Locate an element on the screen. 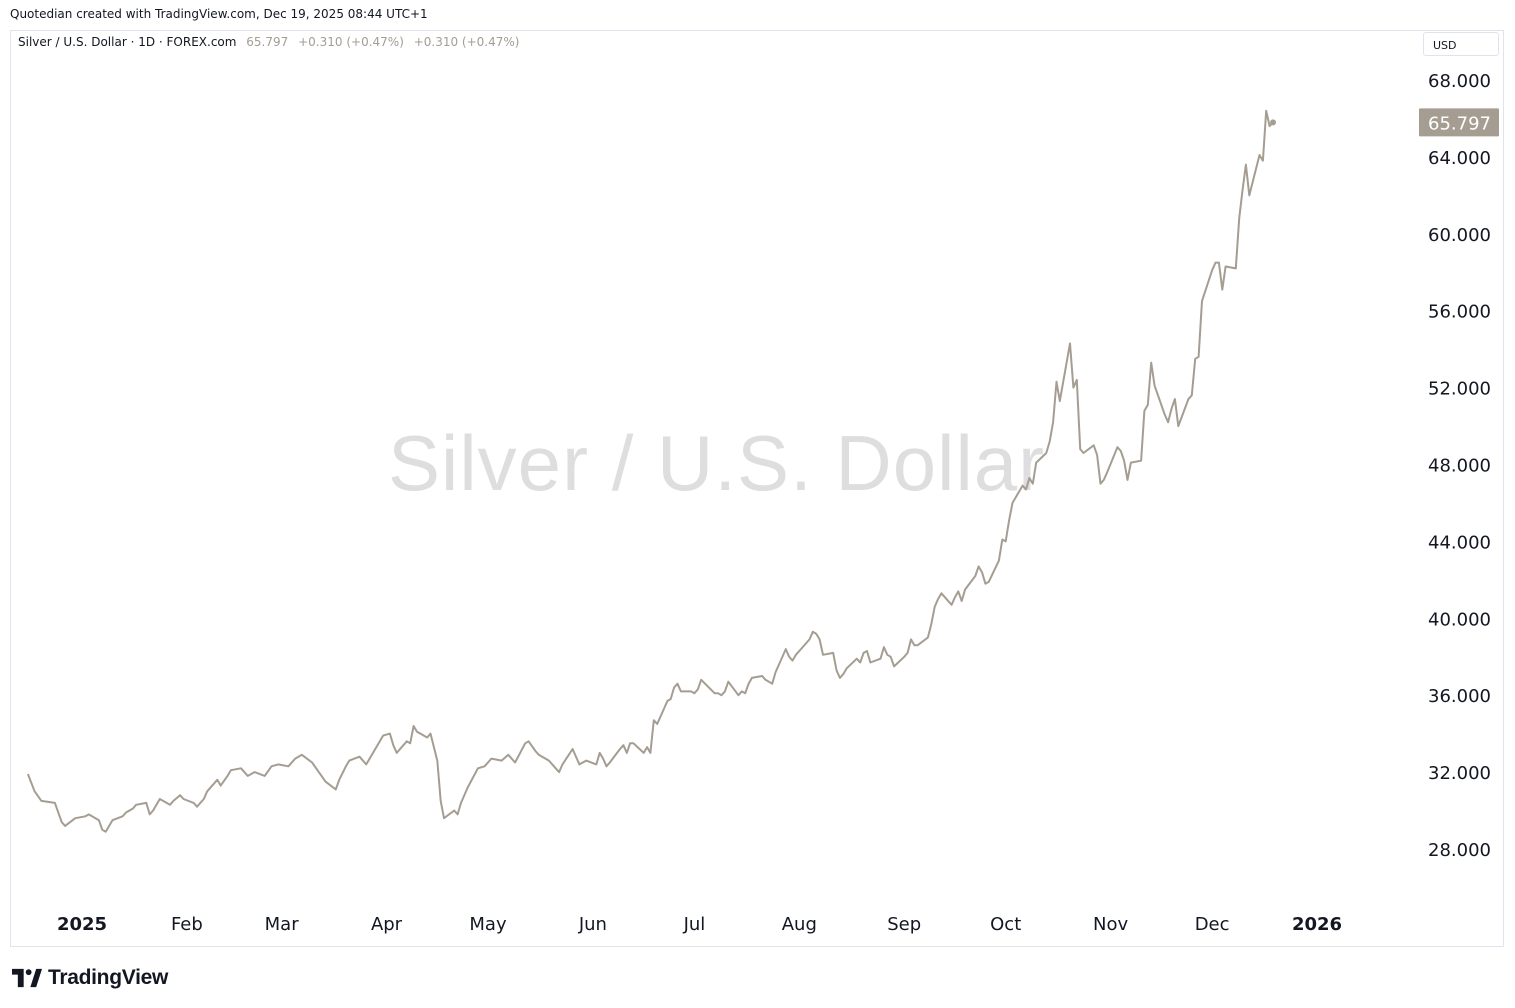 The height and width of the screenshot is (1008, 1515). x-tick-label: Jun is located at coordinates (592, 924).